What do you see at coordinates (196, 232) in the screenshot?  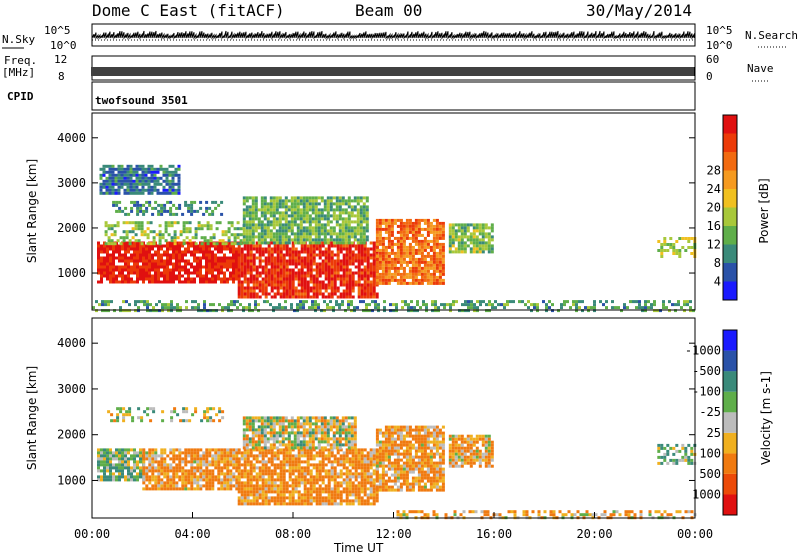 I see `power-cell-2020` at bounding box center [196, 232].